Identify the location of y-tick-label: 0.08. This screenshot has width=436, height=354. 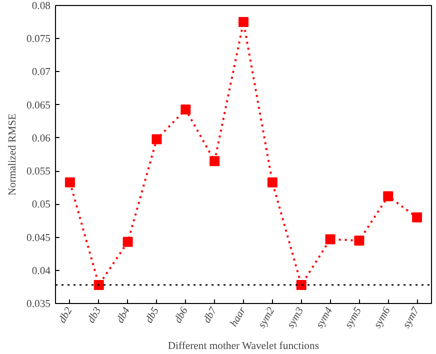
(41, 6).